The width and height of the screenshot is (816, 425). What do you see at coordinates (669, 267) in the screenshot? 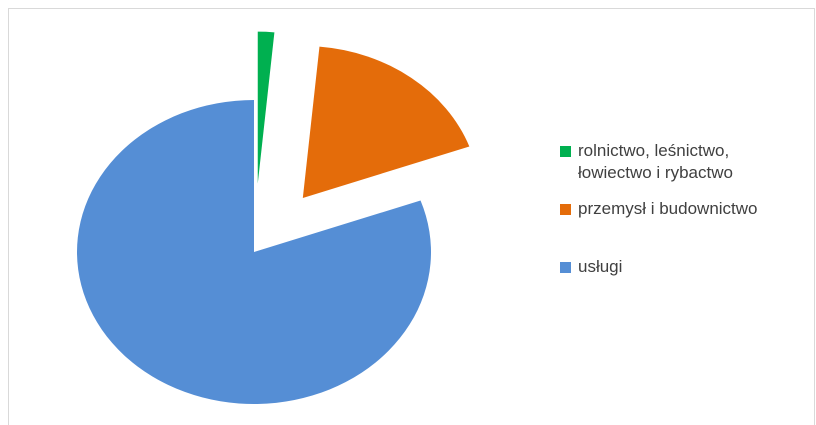
I see `legend-item: usługi` at bounding box center [669, 267].